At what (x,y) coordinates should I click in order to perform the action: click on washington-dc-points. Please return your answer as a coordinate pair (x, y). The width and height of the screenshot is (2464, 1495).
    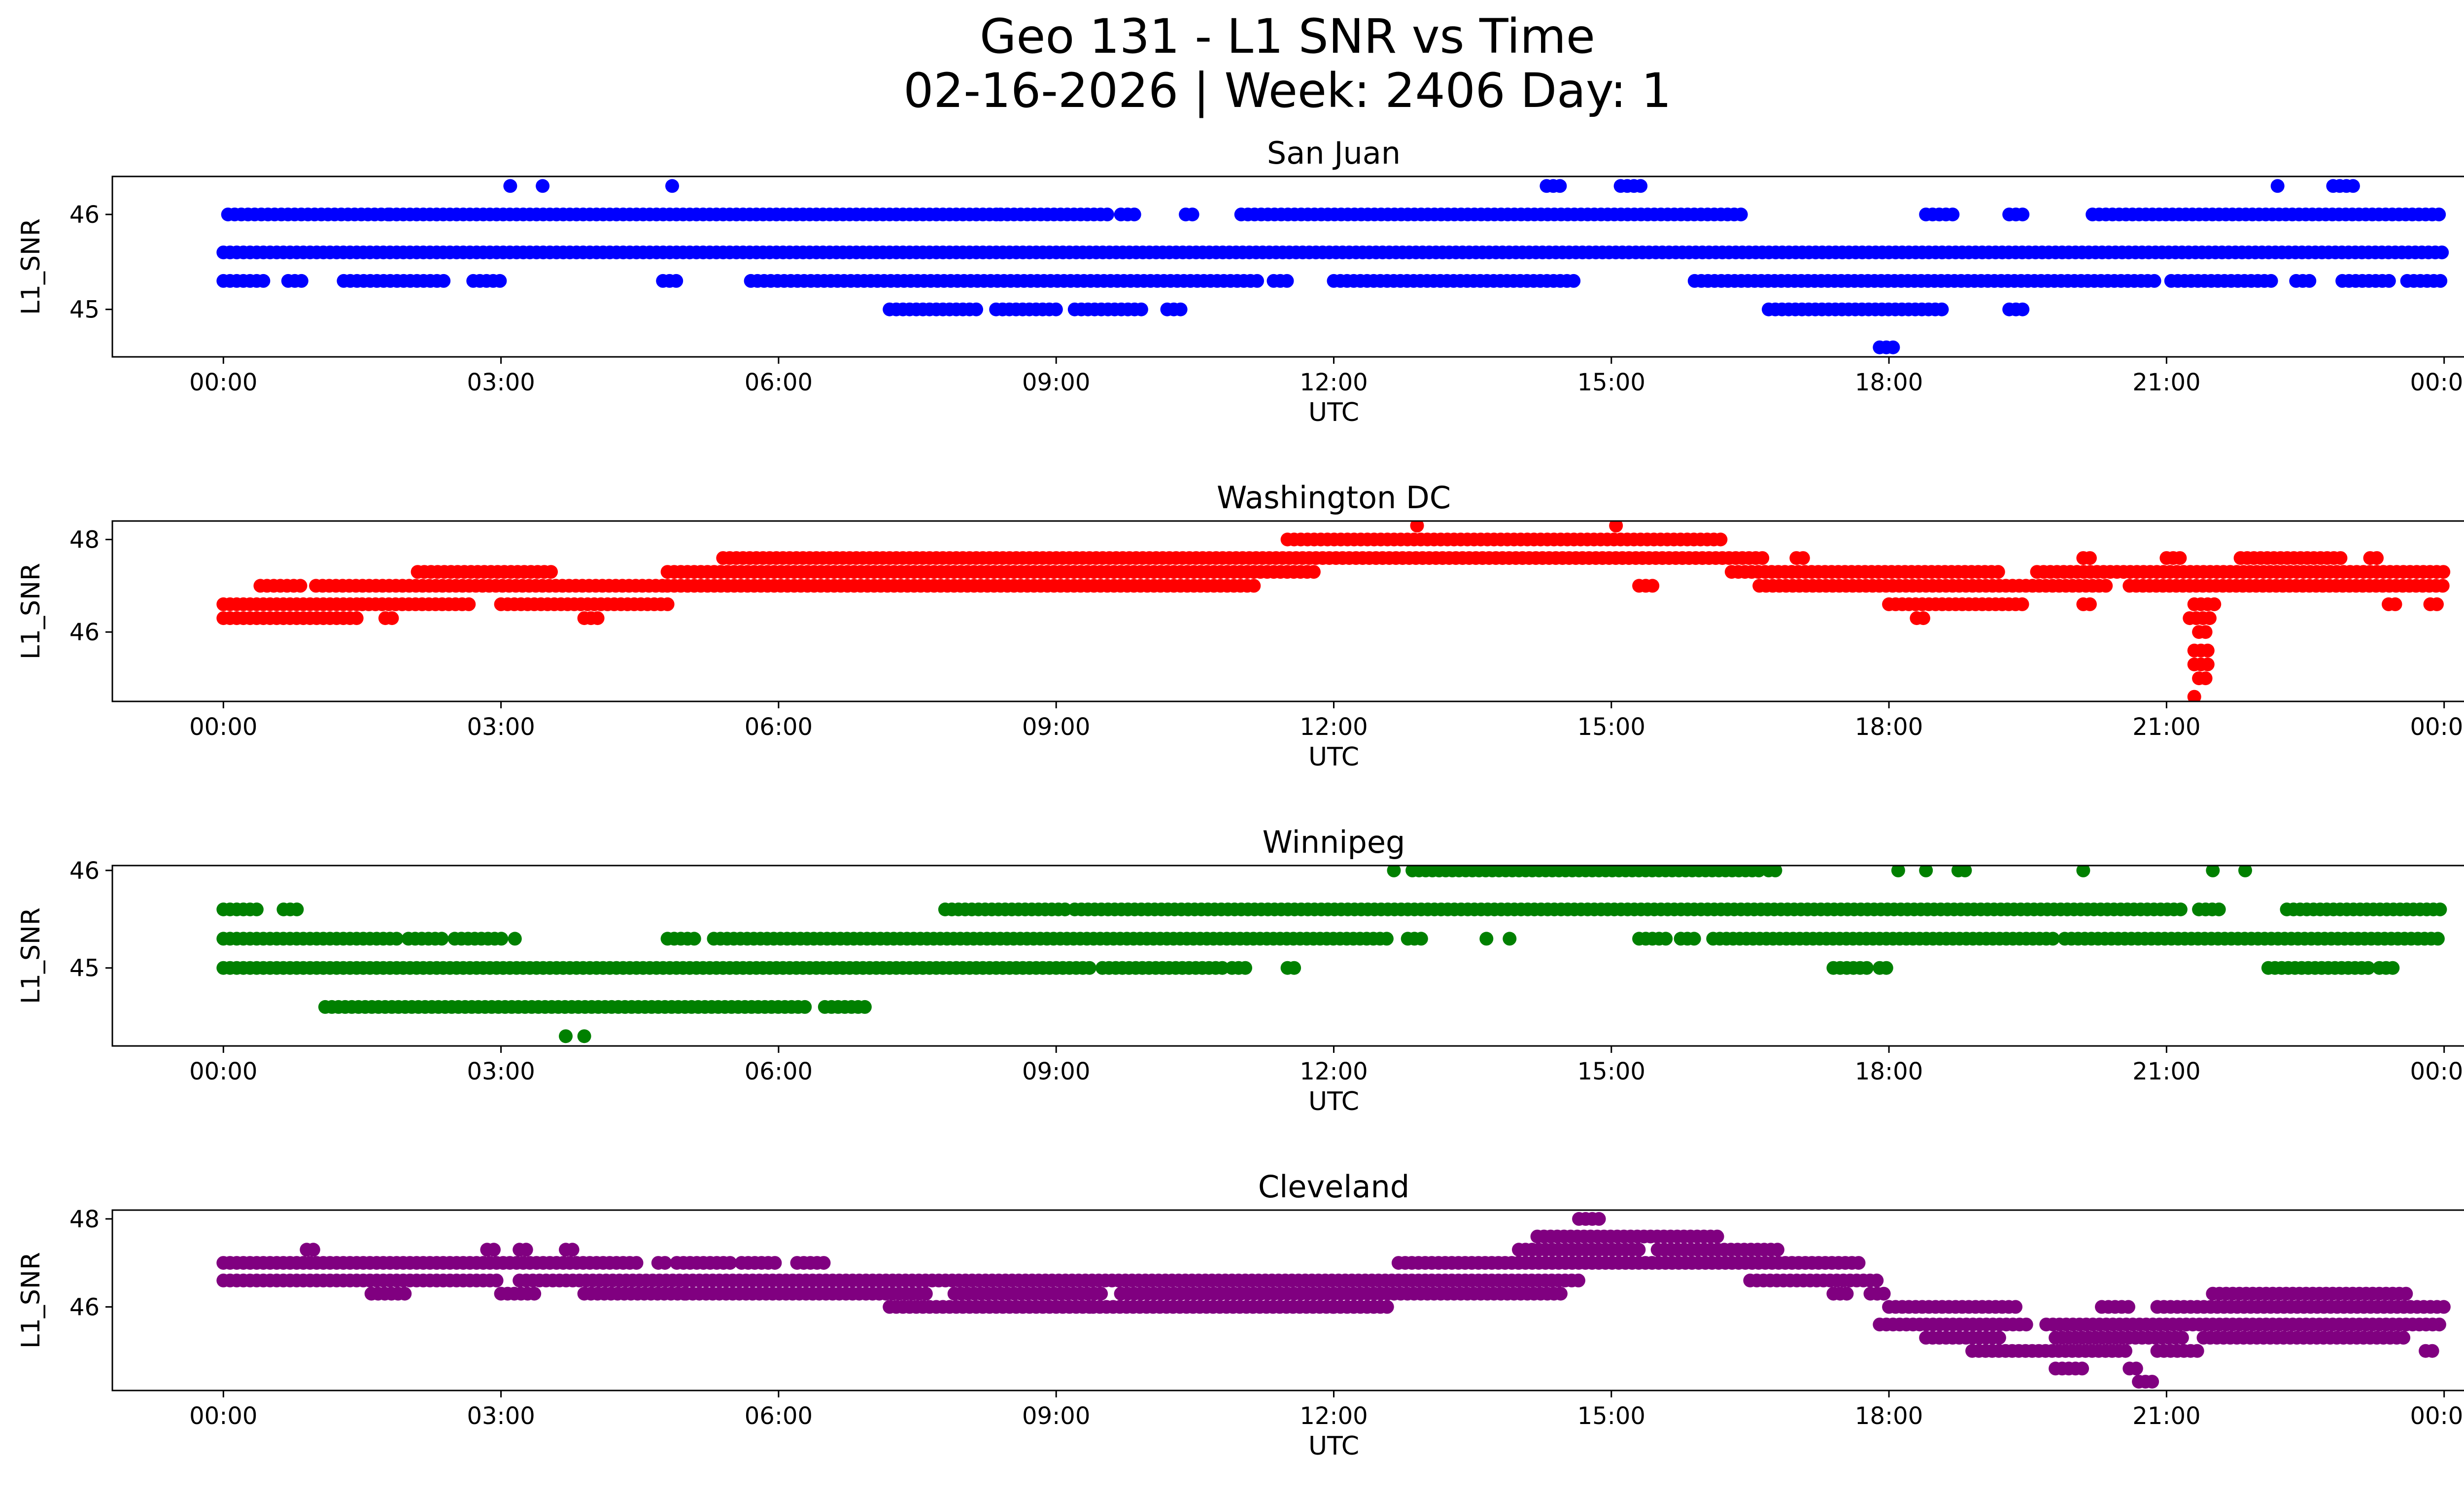
    Looking at the image, I should click on (1333, 611).